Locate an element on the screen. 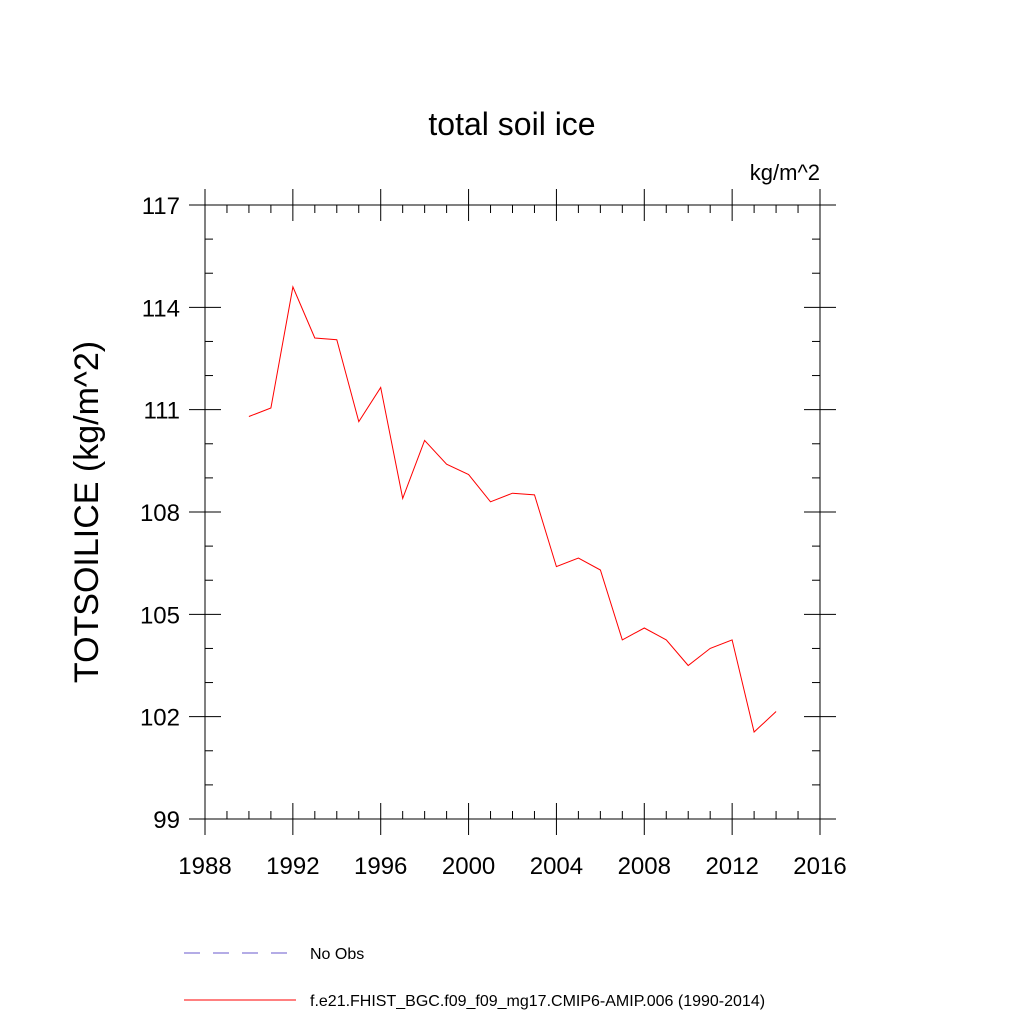 The image size is (1024, 1024). y-tick-label: 117 is located at coordinates (161, 206).